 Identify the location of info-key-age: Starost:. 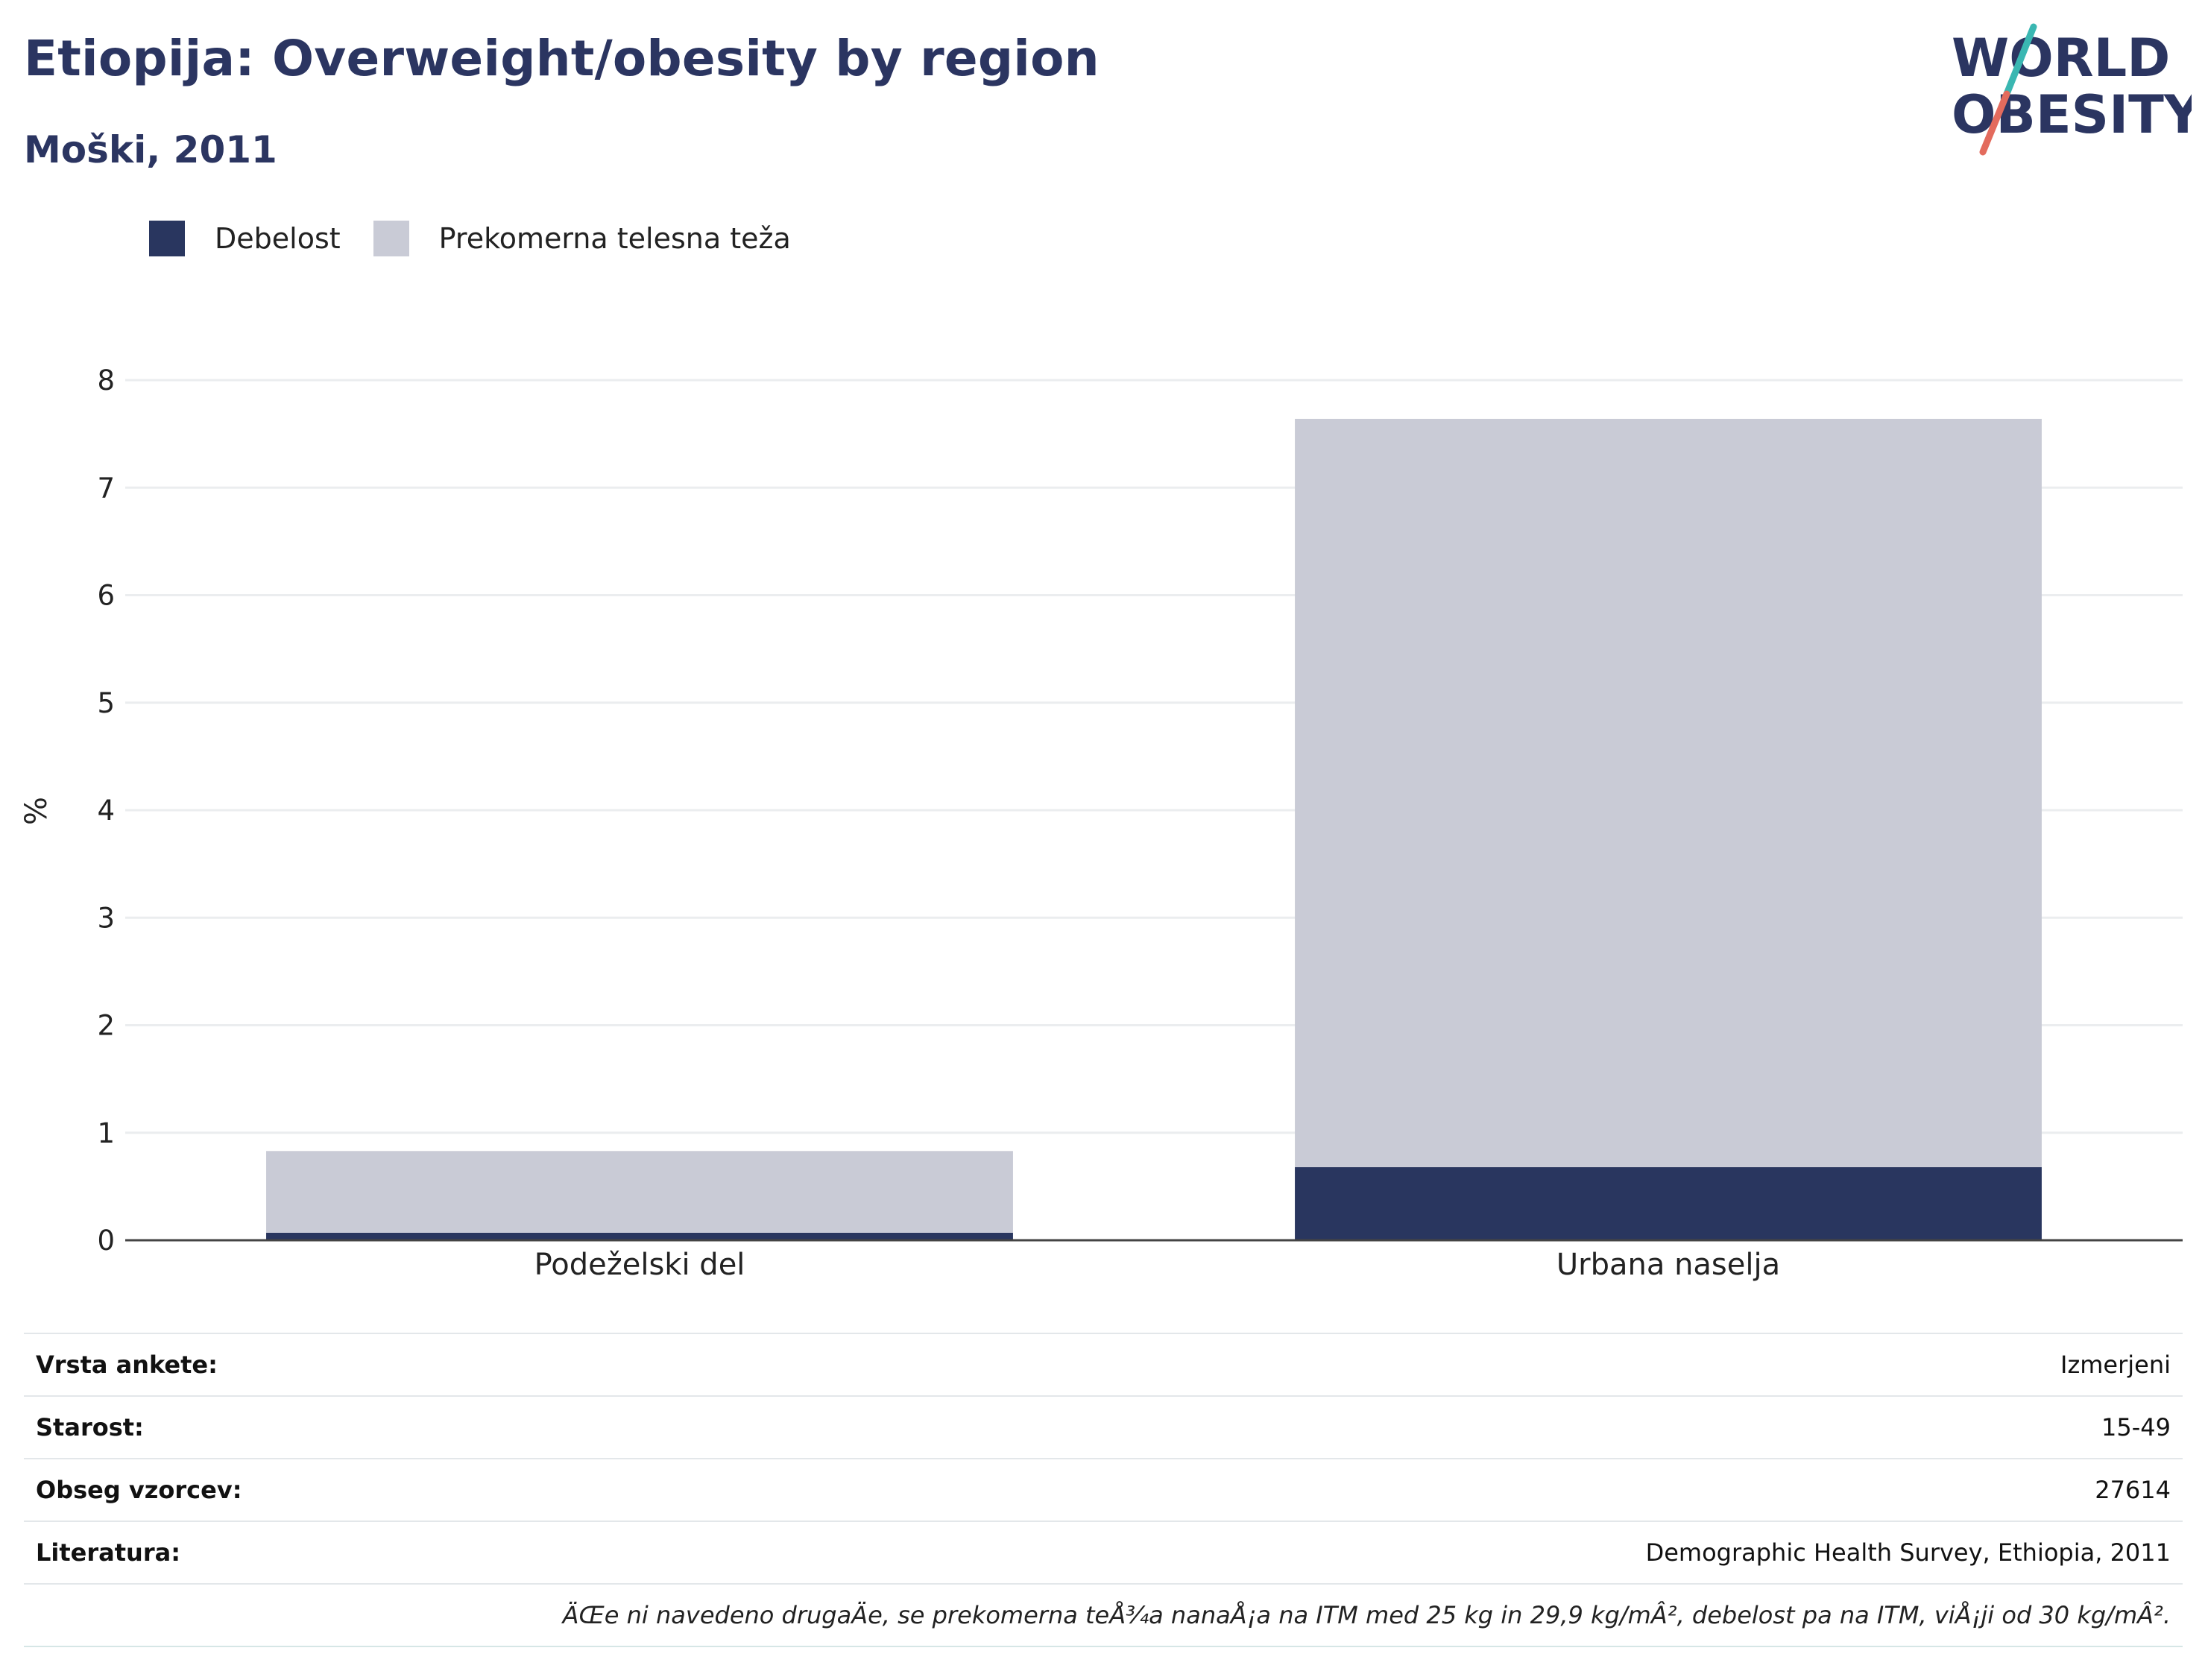
(342, 1427).